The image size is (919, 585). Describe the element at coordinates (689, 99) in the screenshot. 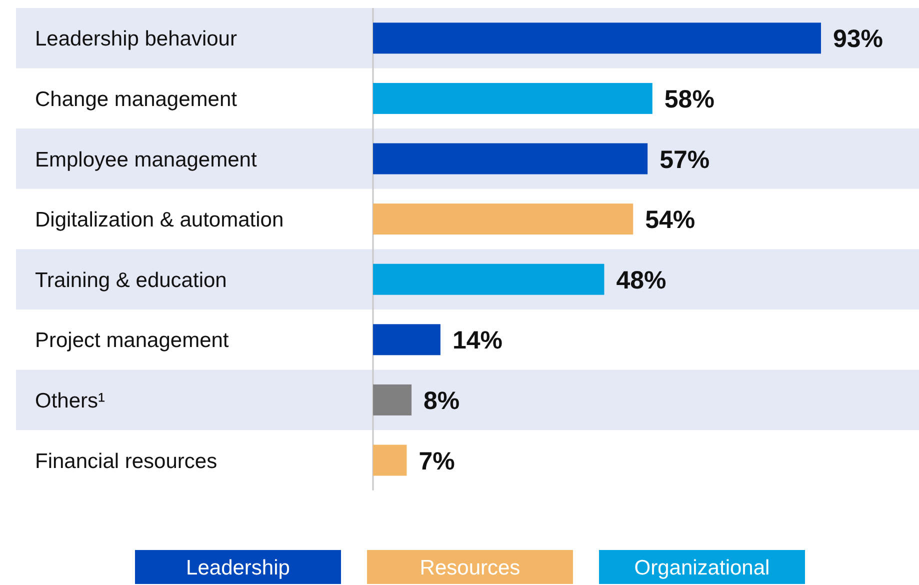

I see `data-label: 58%` at that location.